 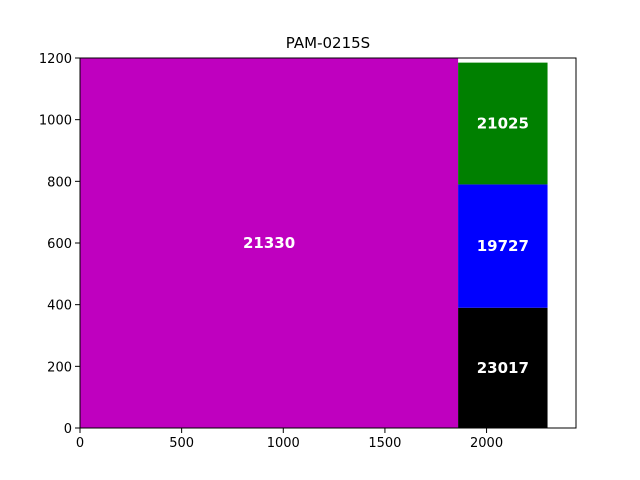 I want to click on treemap-rect-label: 21025, so click(x=503, y=124).